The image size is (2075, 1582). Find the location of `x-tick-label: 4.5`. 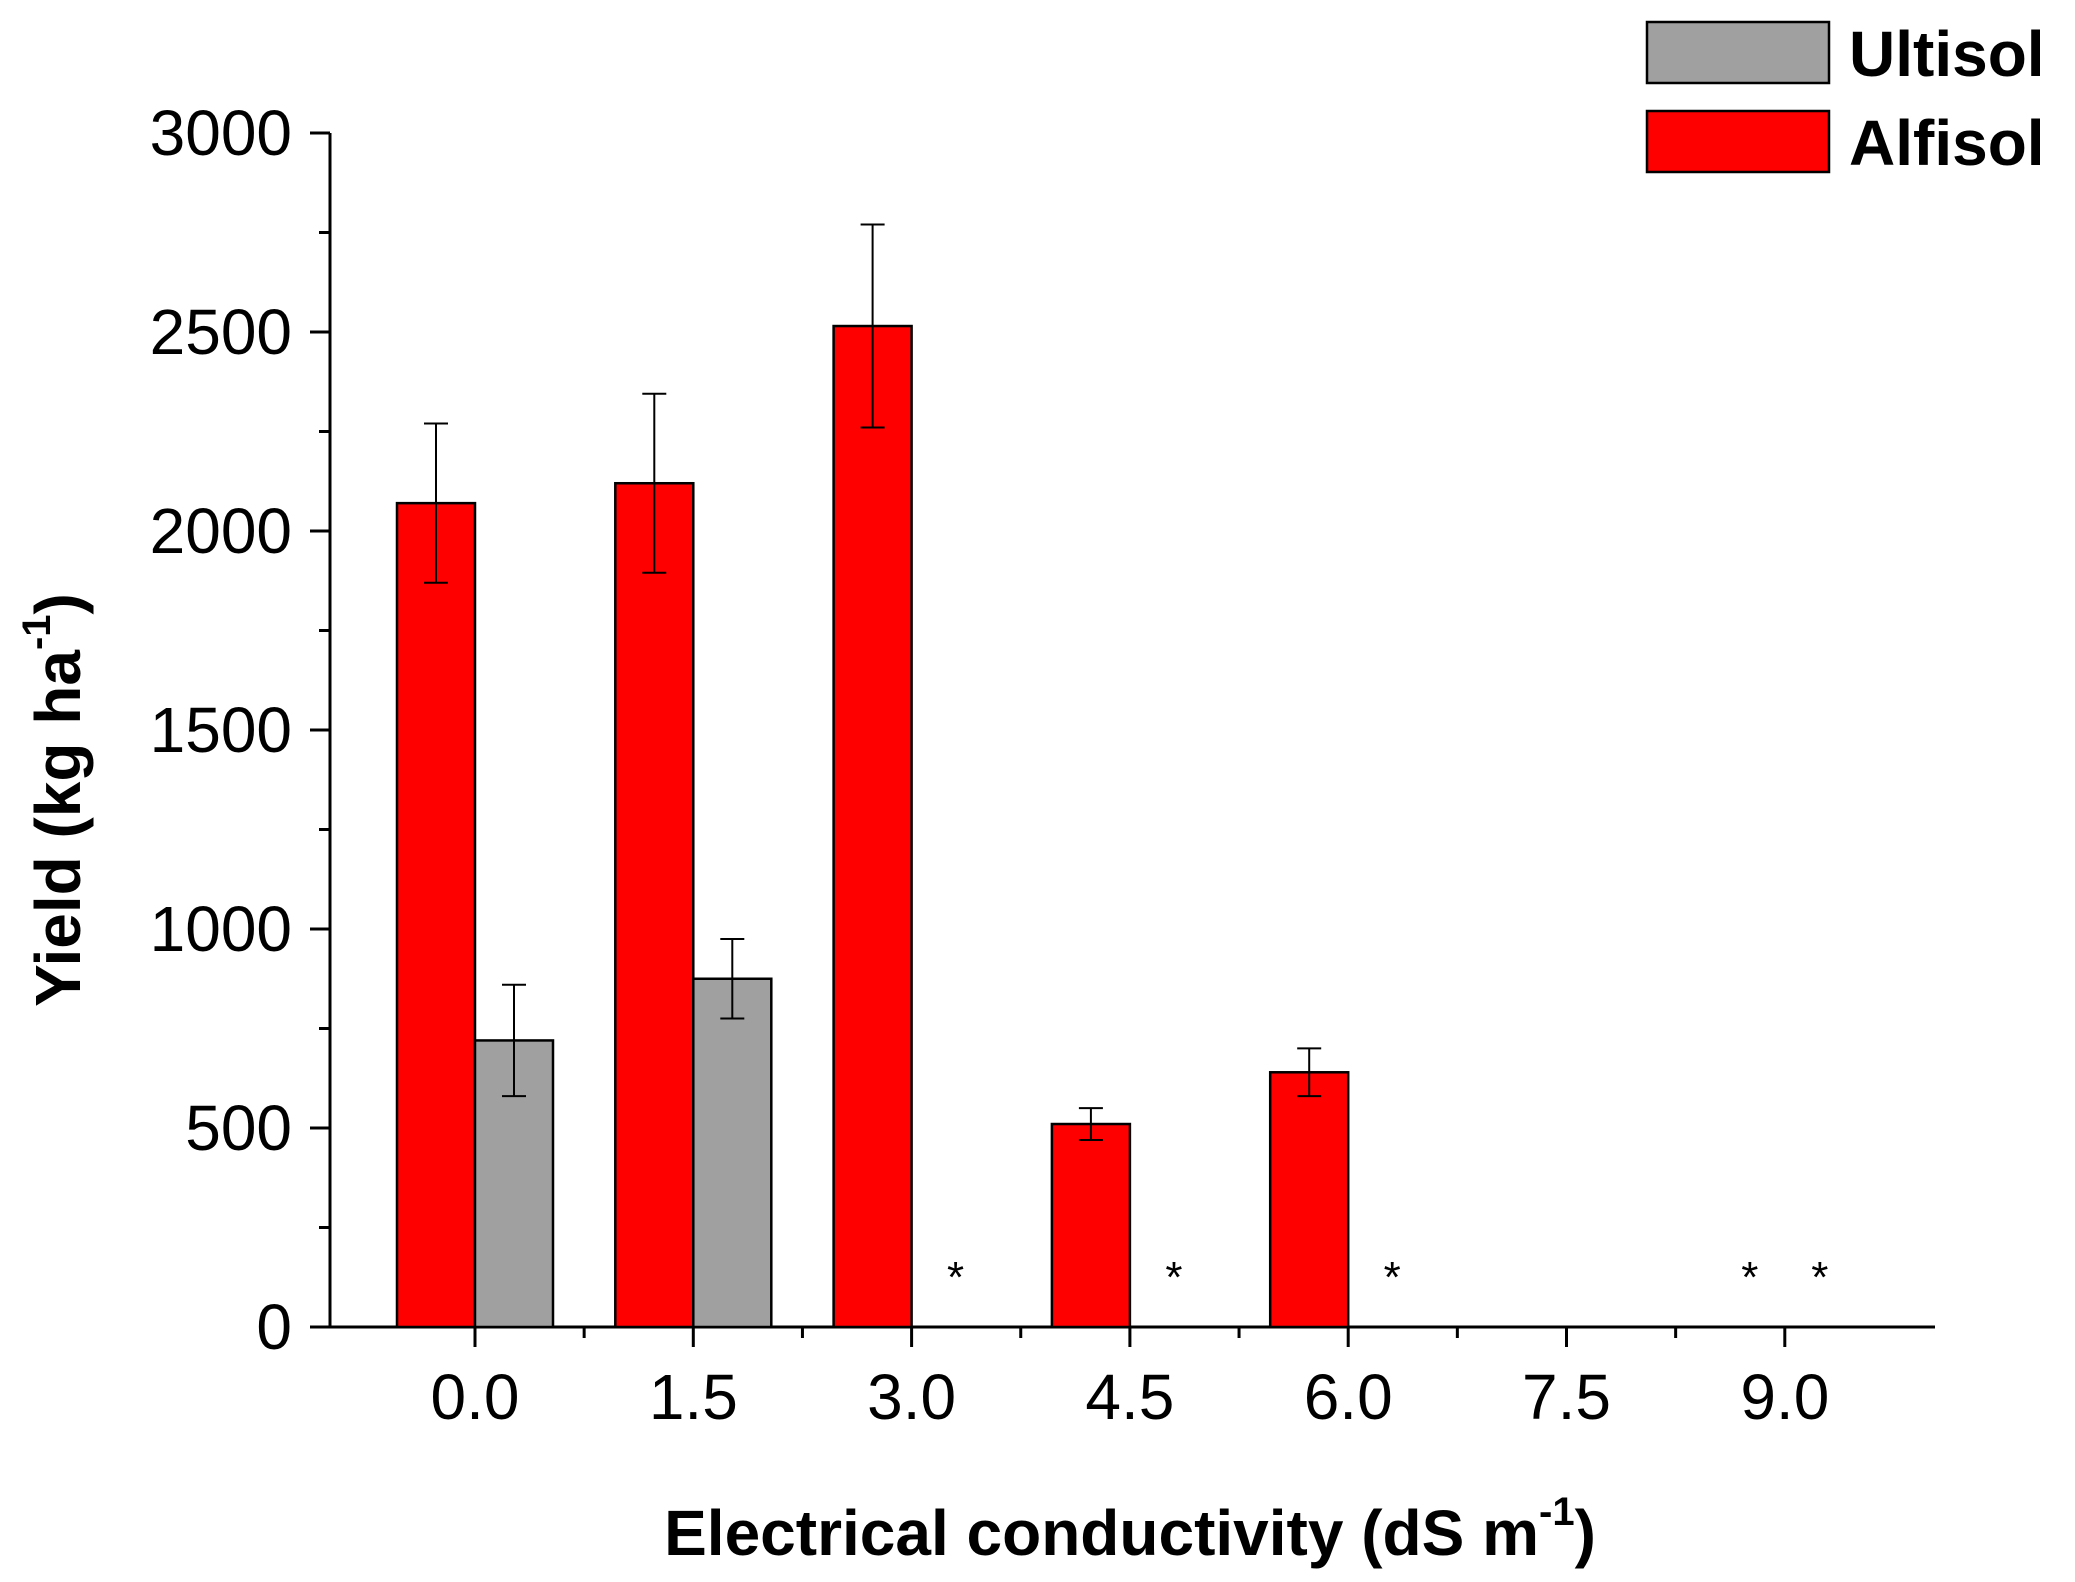

x-tick-label: 4.5 is located at coordinates (1129, 1397).